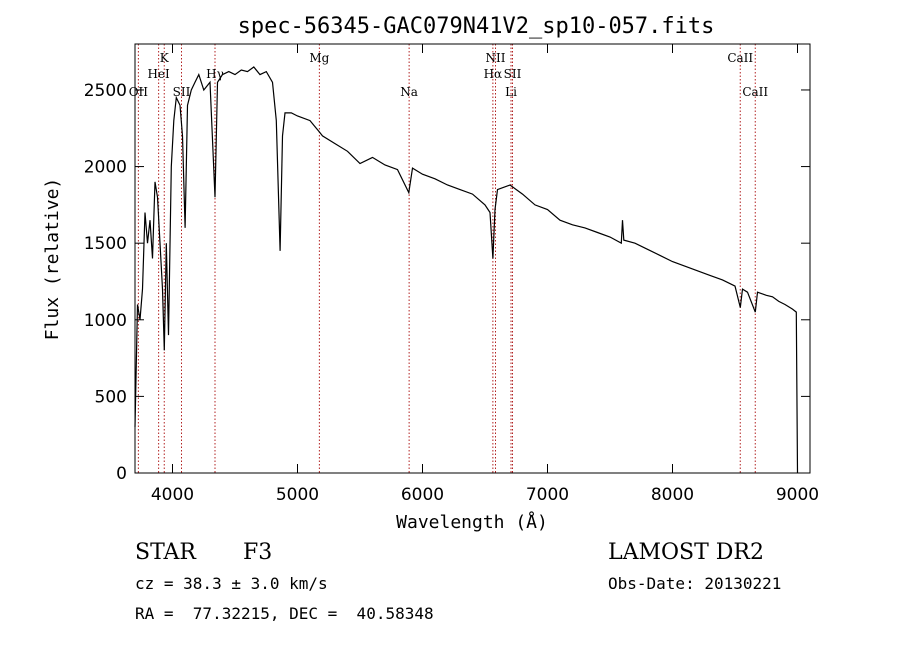 The height and width of the screenshot is (649, 900). What do you see at coordinates (165, 58) in the screenshot?
I see `line-label-1: K` at bounding box center [165, 58].